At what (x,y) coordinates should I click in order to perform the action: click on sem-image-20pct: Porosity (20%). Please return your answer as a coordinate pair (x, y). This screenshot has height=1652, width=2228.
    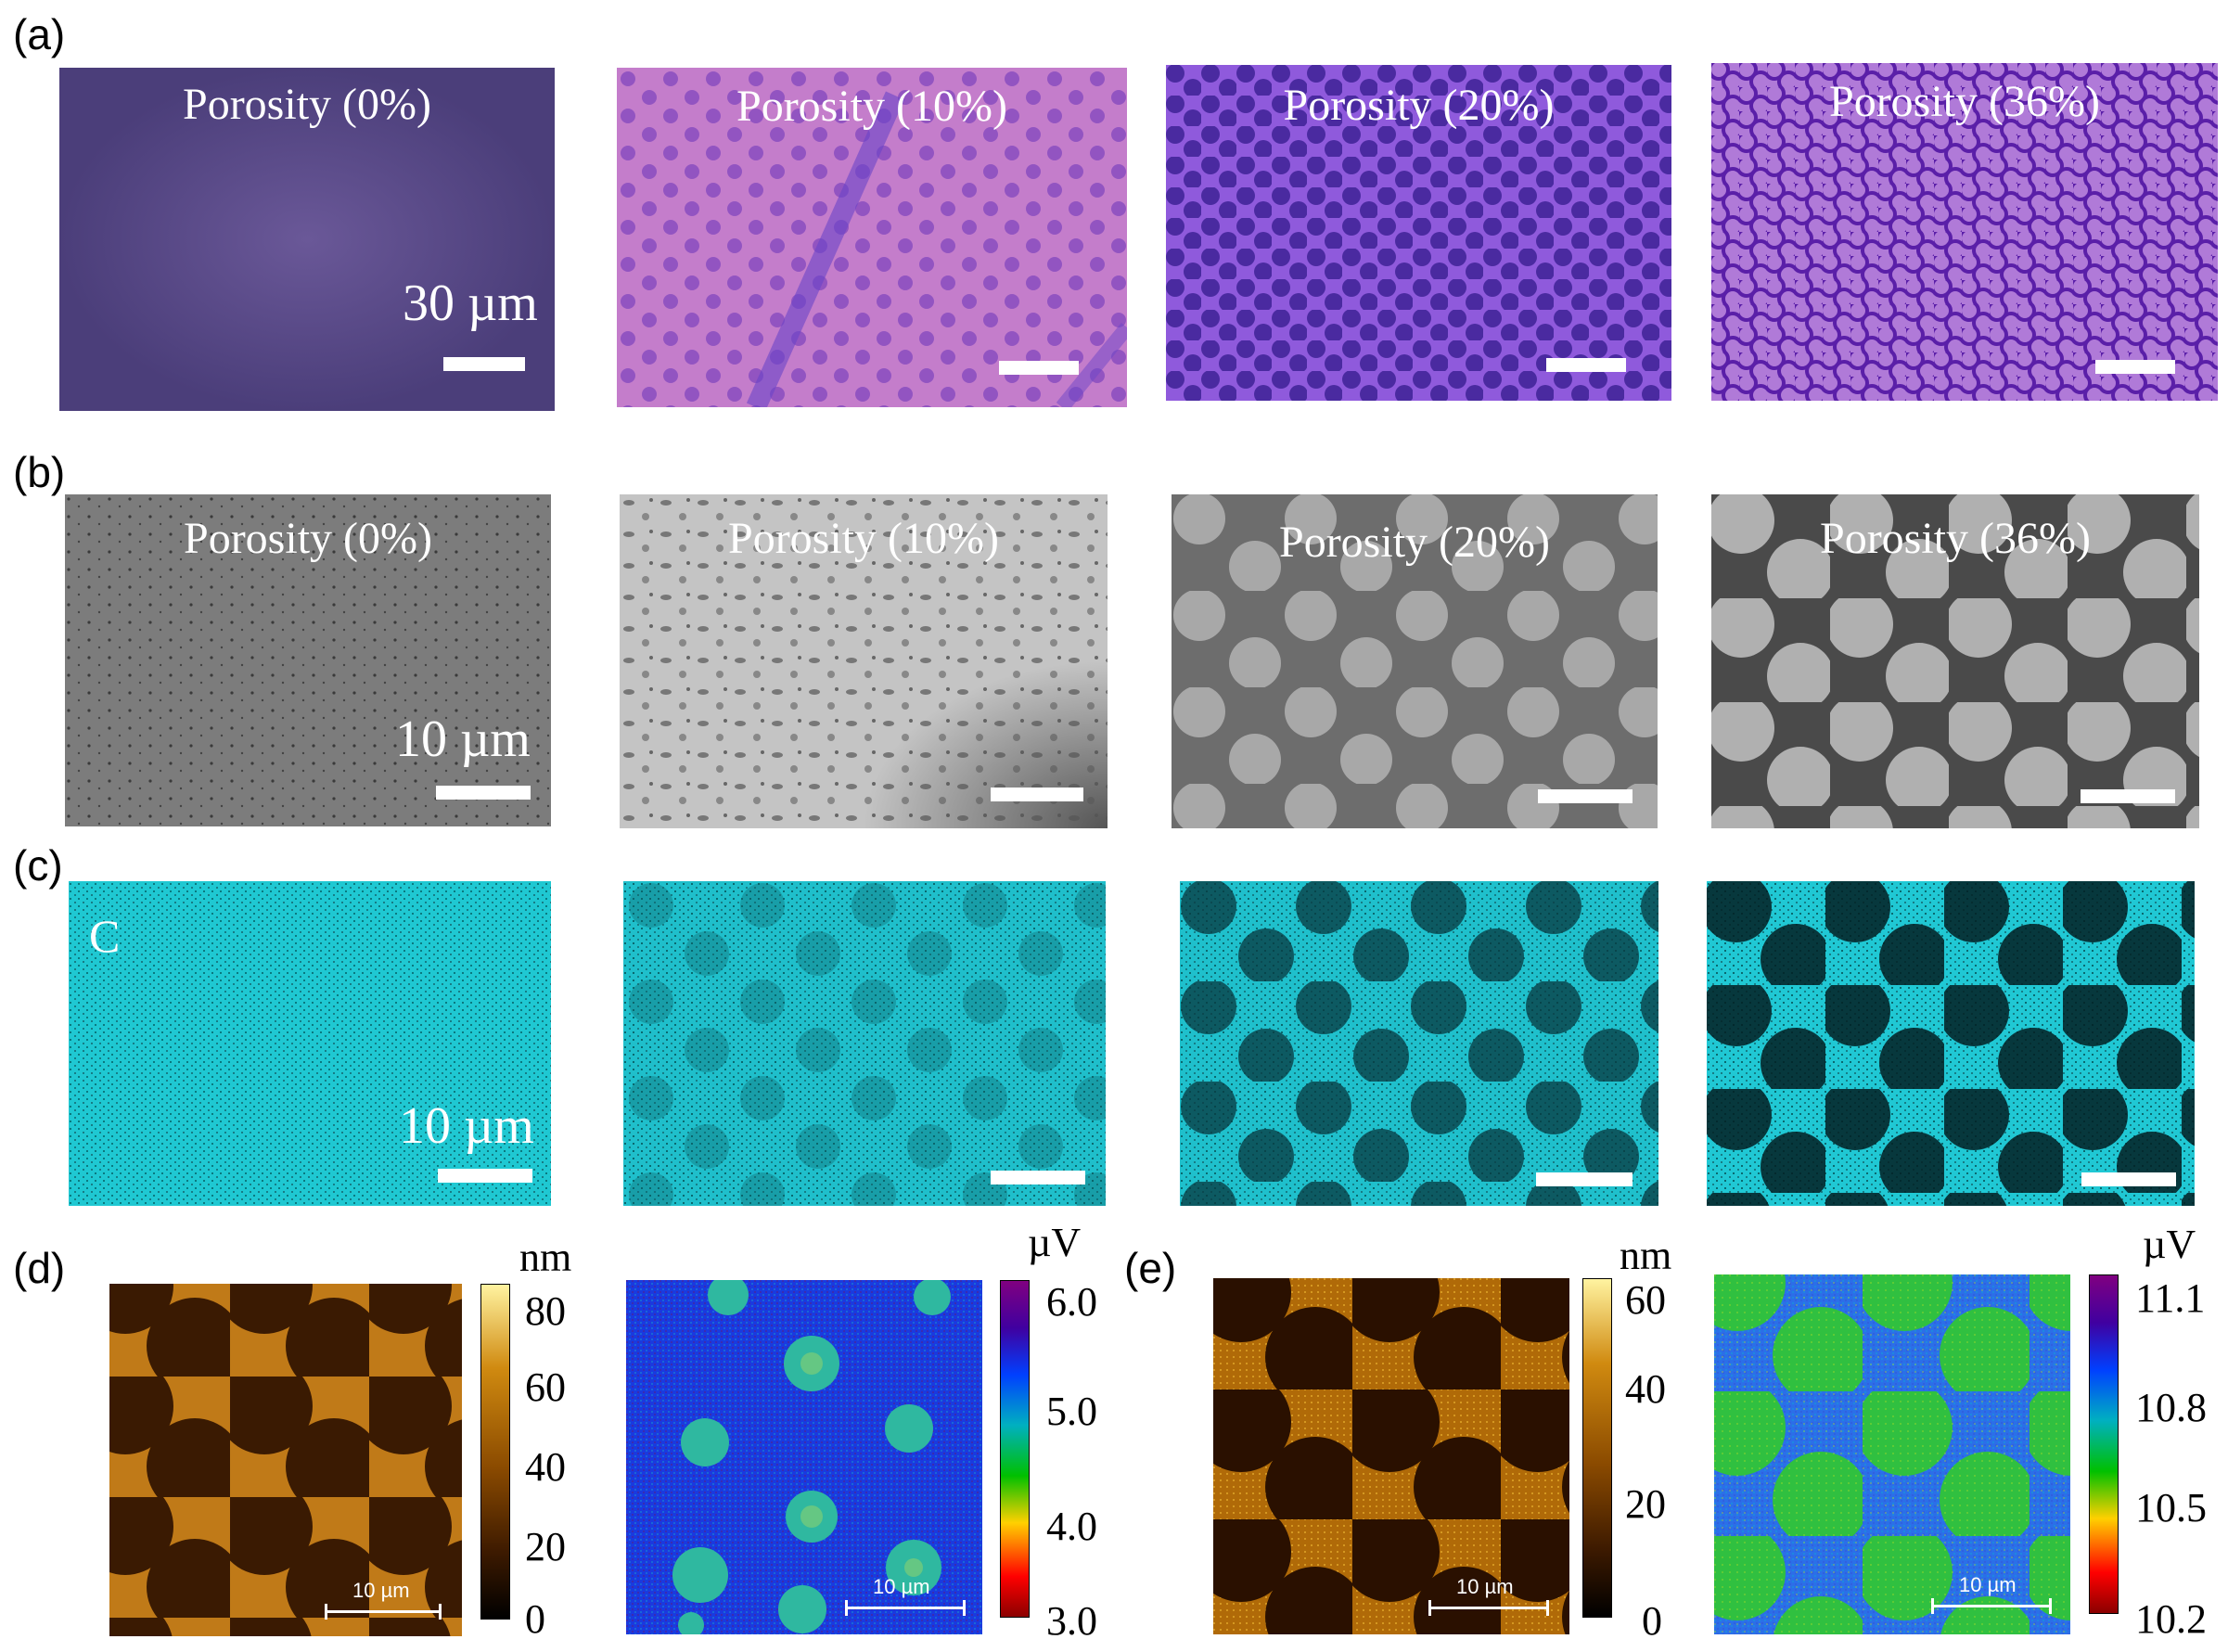
    Looking at the image, I should click on (1415, 661).